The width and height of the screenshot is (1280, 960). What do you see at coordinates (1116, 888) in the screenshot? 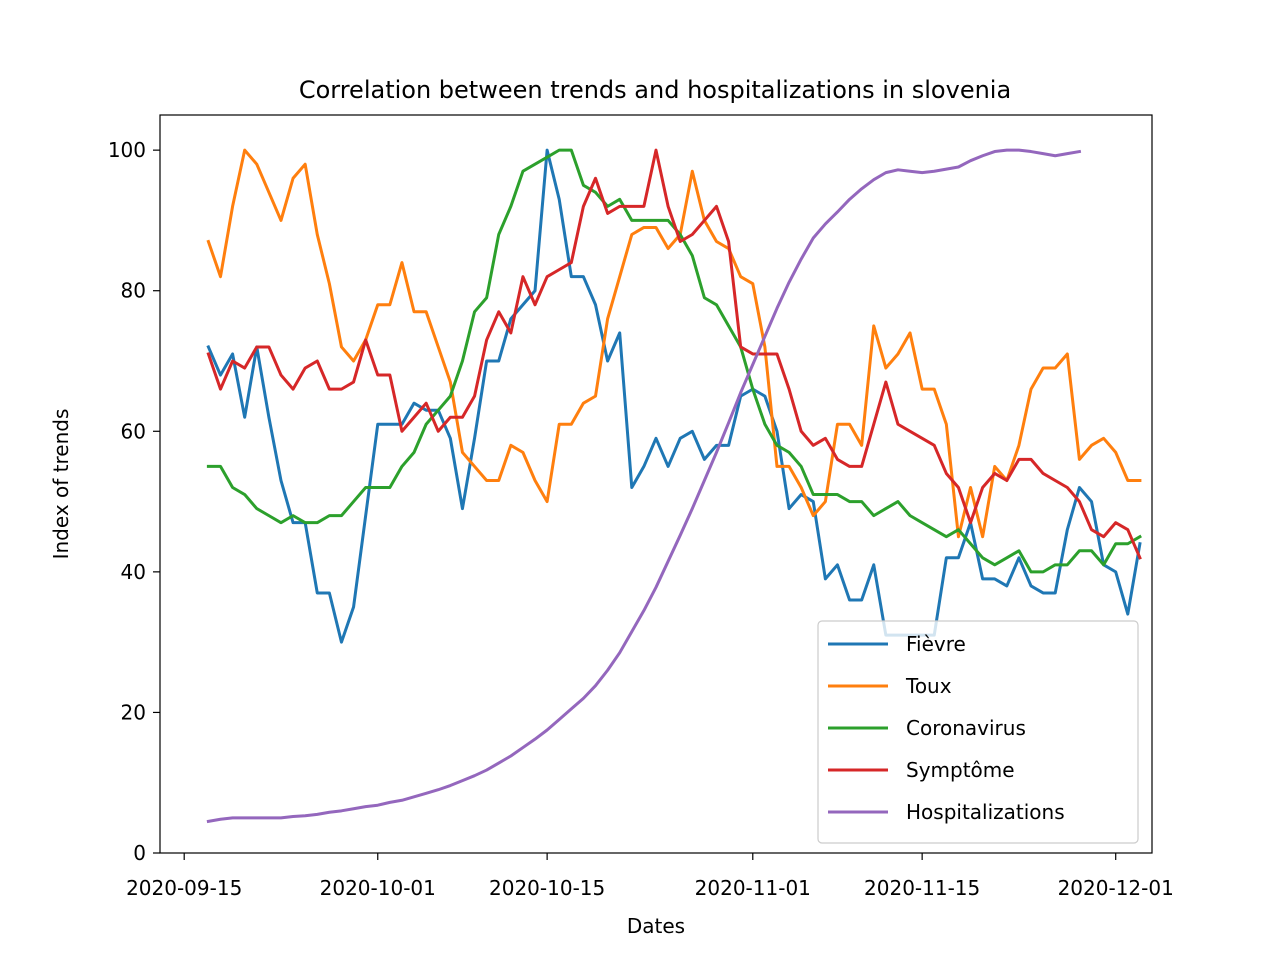
I see `x-tick-label: 2020-12-01` at bounding box center [1116, 888].